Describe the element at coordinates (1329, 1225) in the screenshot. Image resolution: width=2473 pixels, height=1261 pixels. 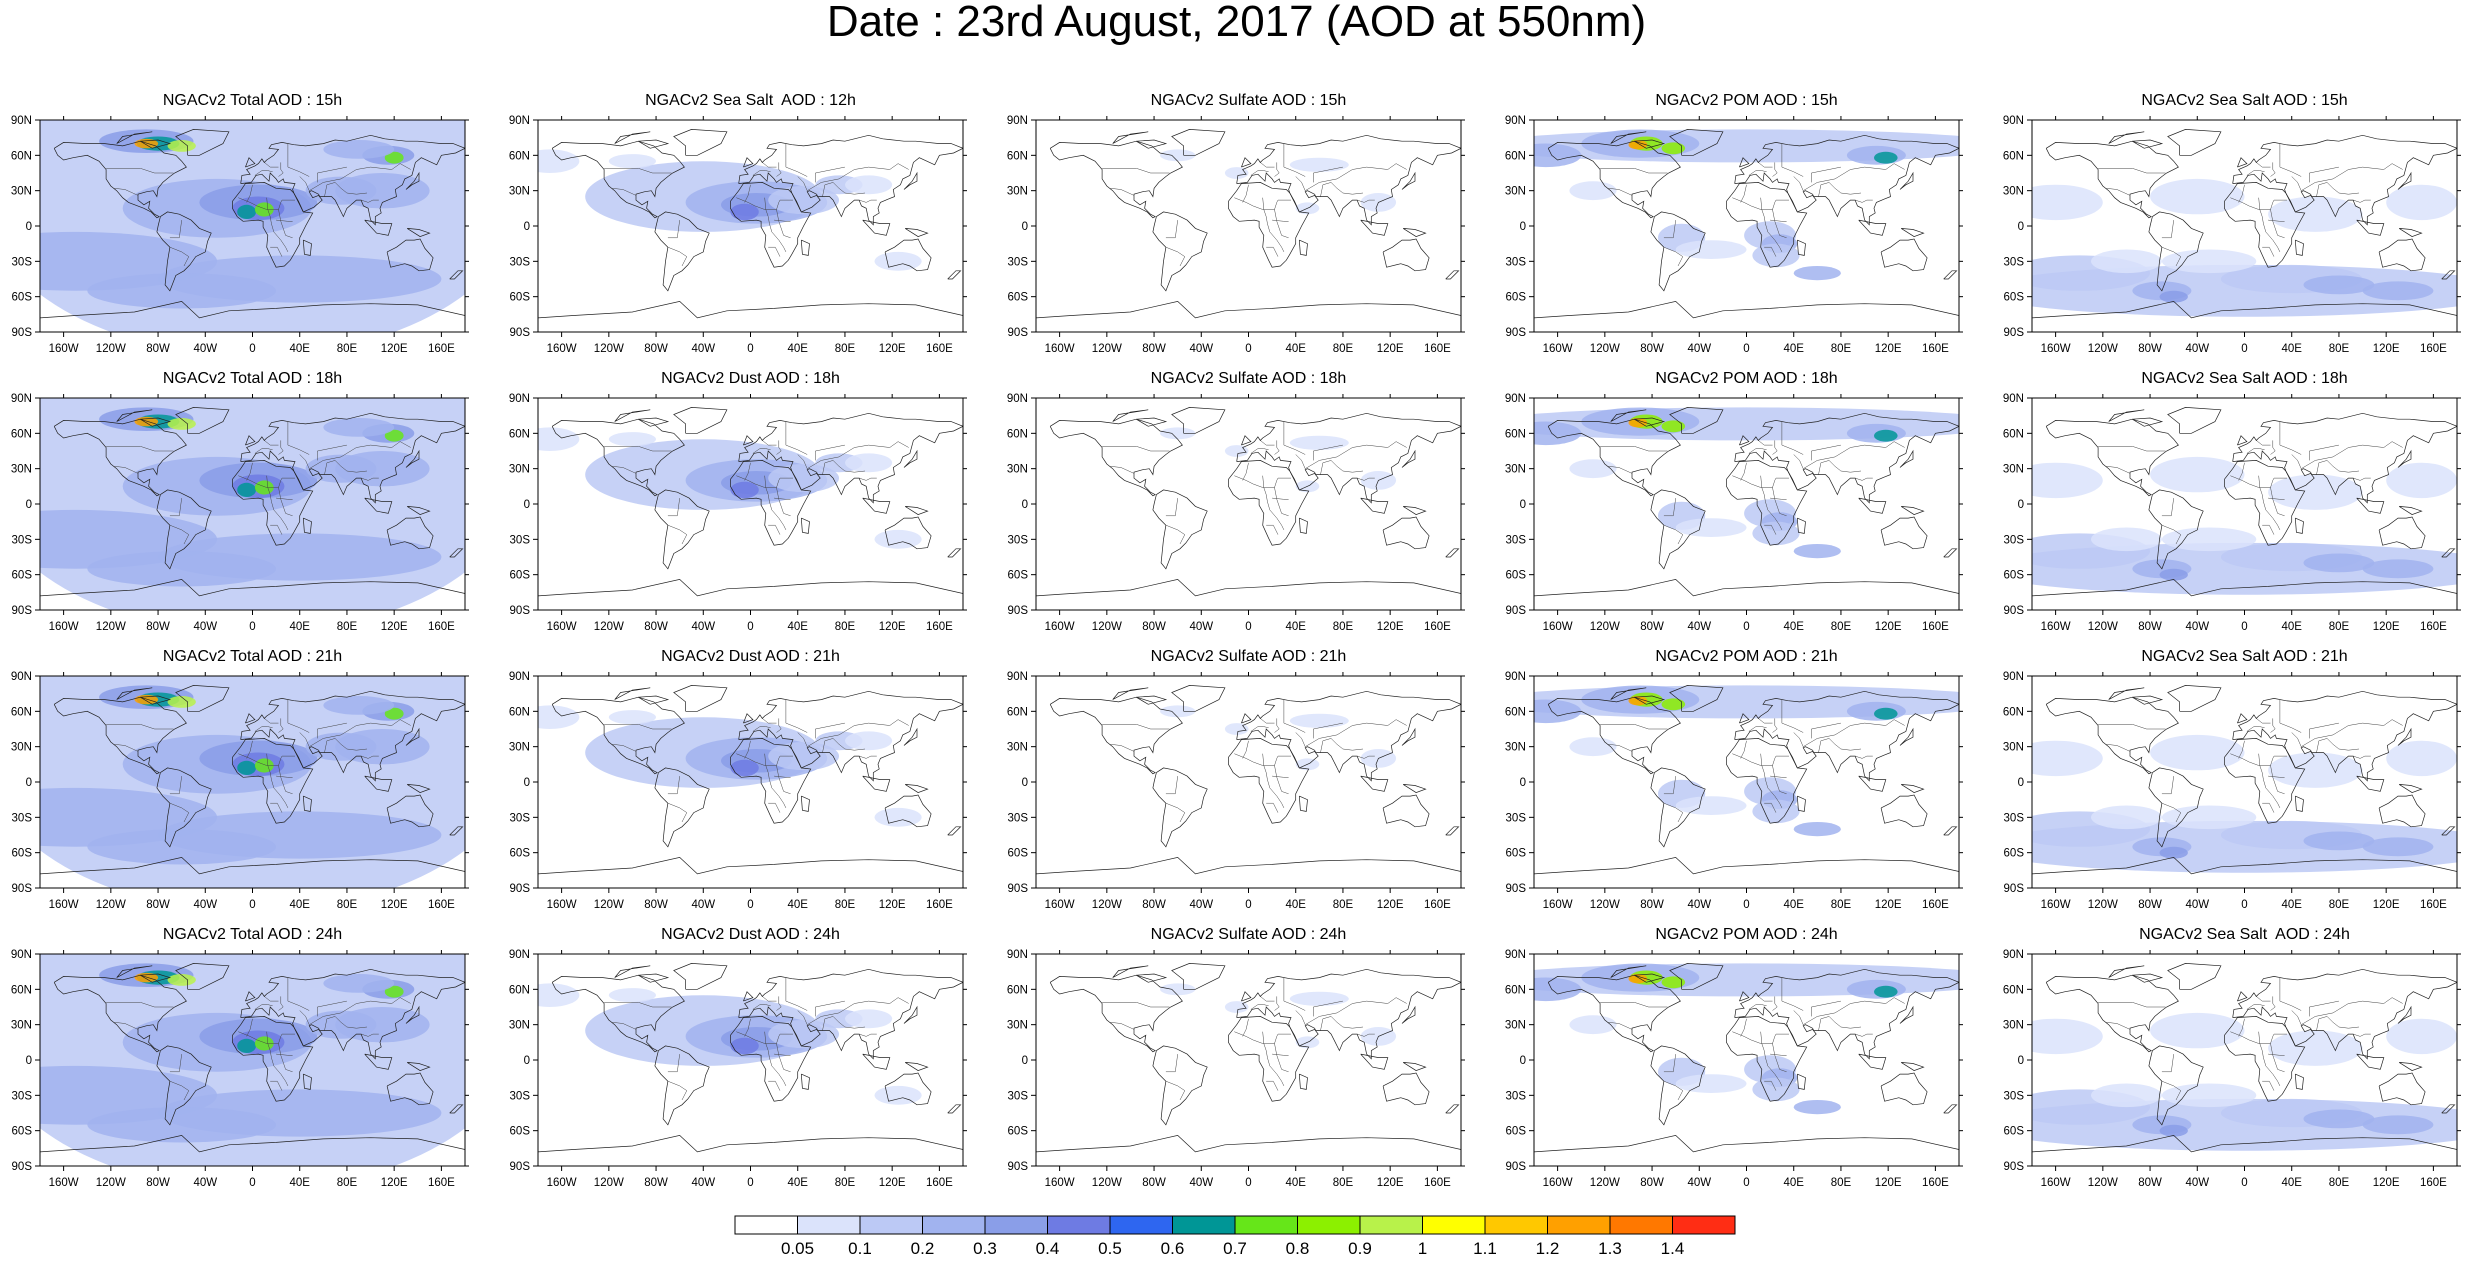
I see `colorbar-swatch` at that location.